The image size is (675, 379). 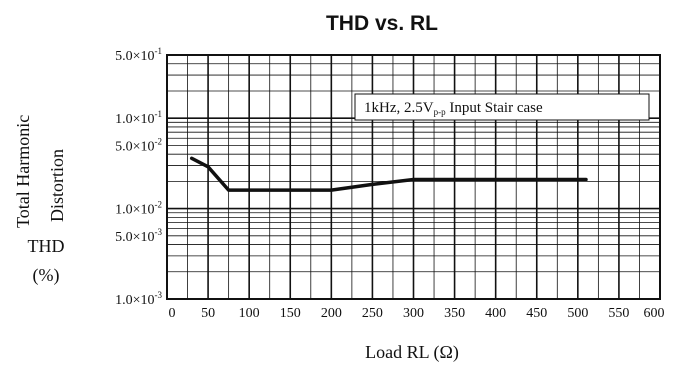 I want to click on y-tick-label: 5.0×10⁻³, so click(x=138, y=236).